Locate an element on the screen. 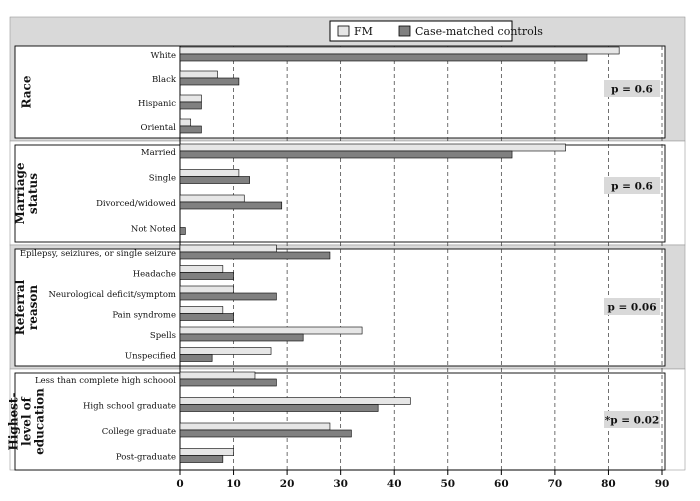 The width and height of the screenshot is (700, 501). category-label: Epilepsy, seiziures, or single seizure is located at coordinates (98, 254).